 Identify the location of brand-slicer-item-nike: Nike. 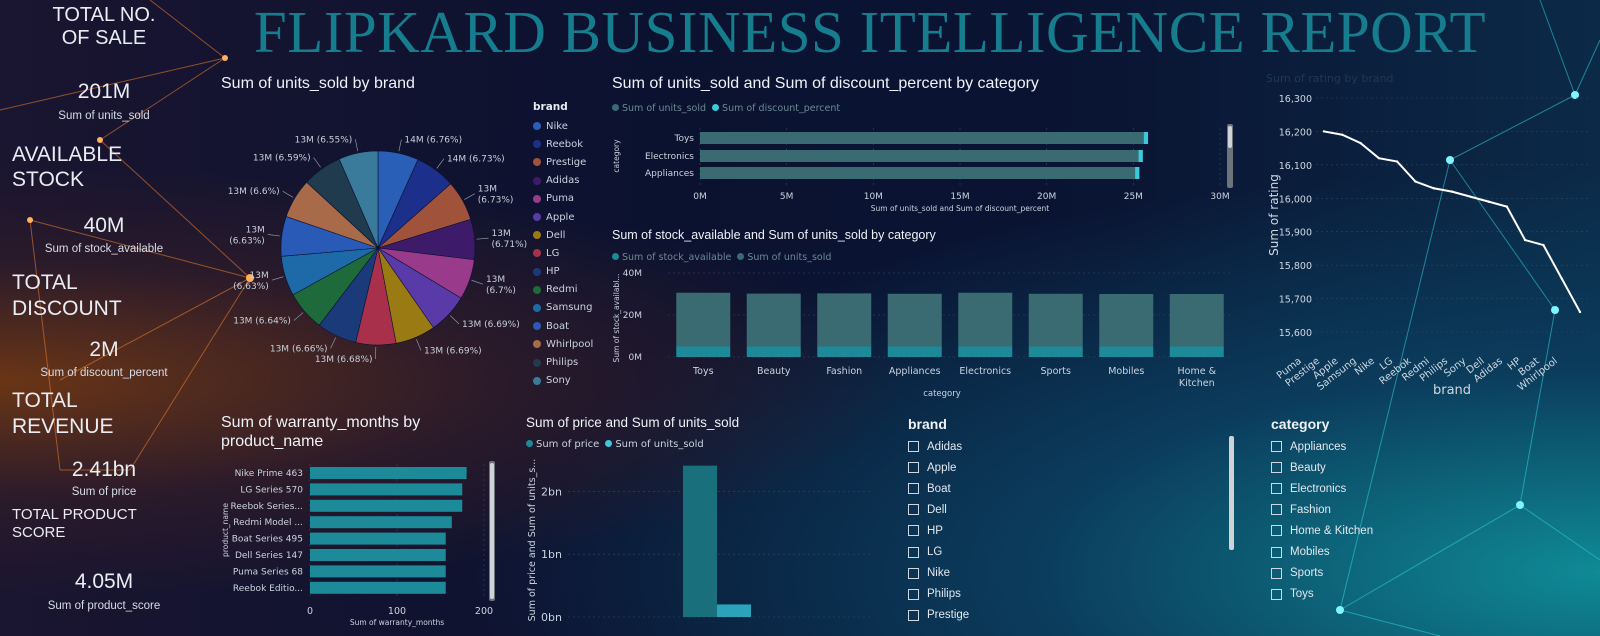
(1008, 573).